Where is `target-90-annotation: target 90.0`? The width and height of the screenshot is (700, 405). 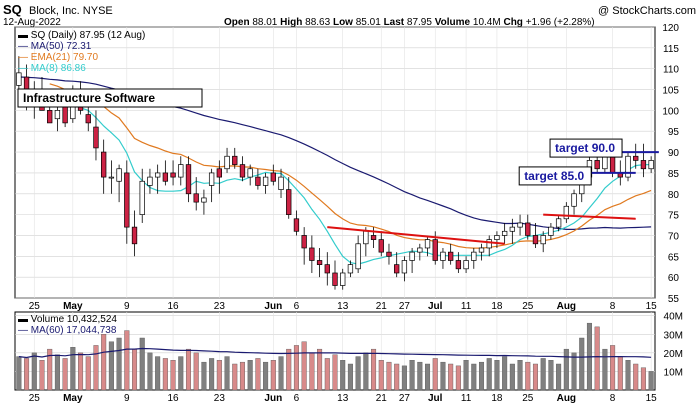
target-90-annotation: target 90.0 is located at coordinates (586, 148).